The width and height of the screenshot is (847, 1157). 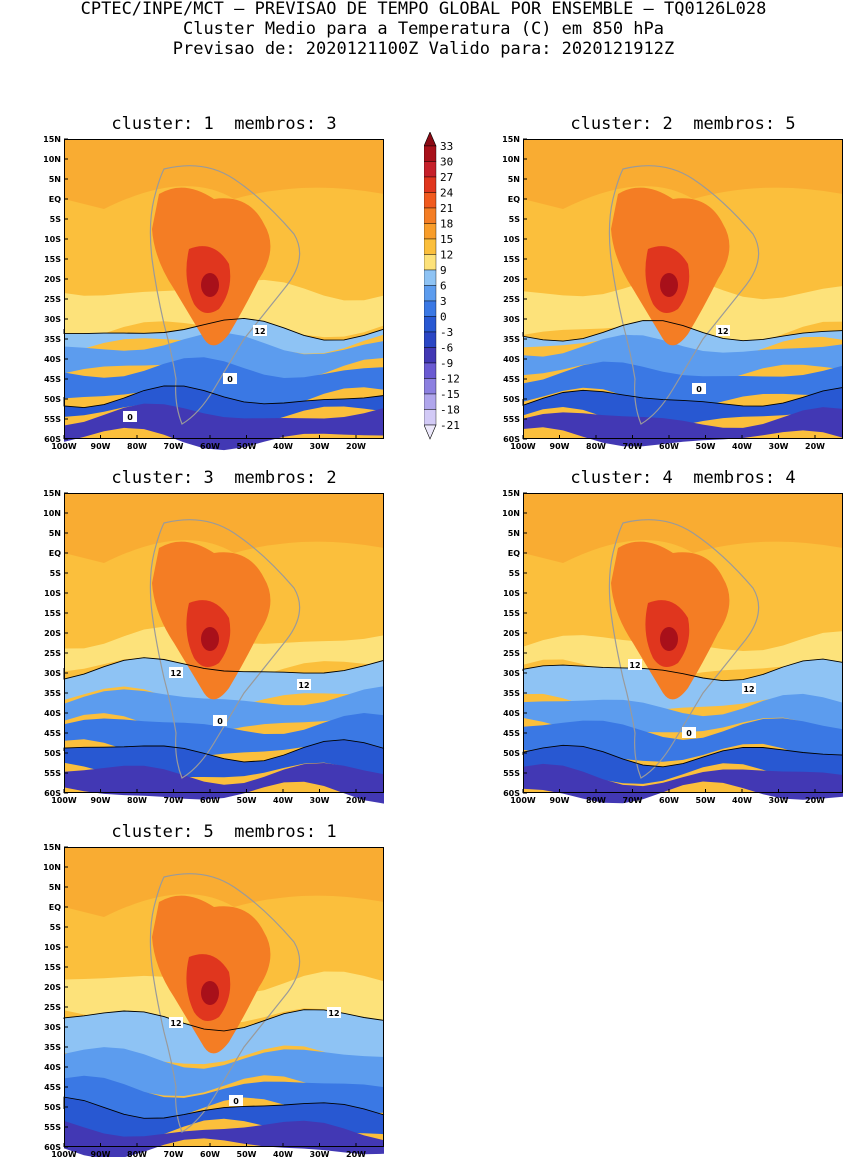 What do you see at coordinates (446, 208) in the screenshot?
I see `colorbar-label: 21` at bounding box center [446, 208].